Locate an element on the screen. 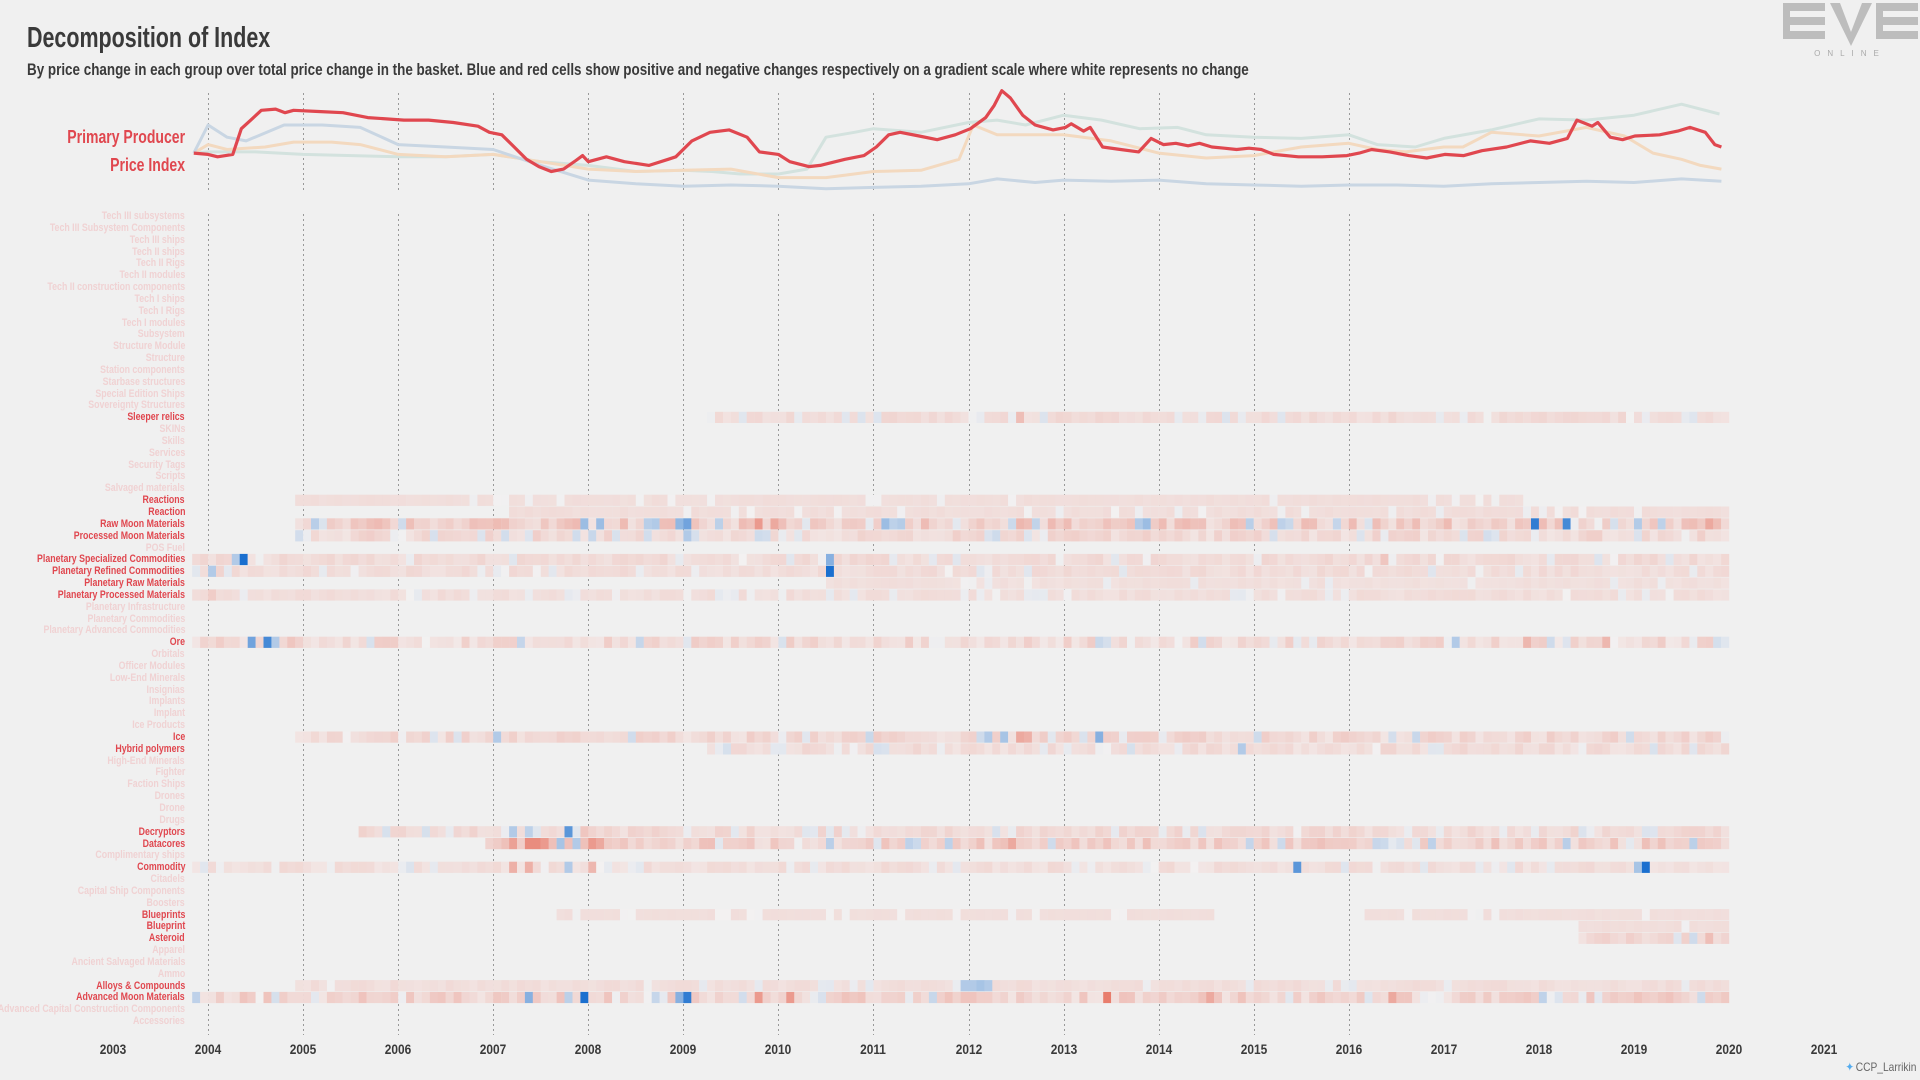 The width and height of the screenshot is (1920, 1080). x-tick-label: 2015 is located at coordinates (1253, 1049).